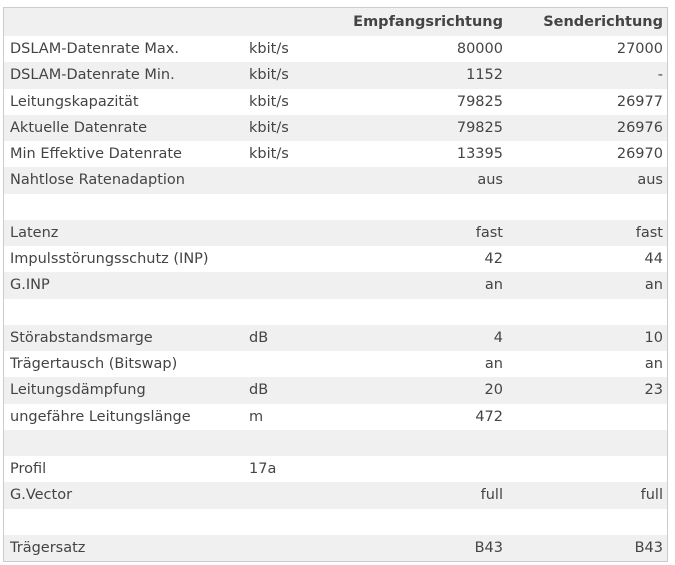 The image size is (675, 565). Describe the element at coordinates (335, 337) in the screenshot. I see `table-row: Störabstandsmarge dB 4 10` at that location.